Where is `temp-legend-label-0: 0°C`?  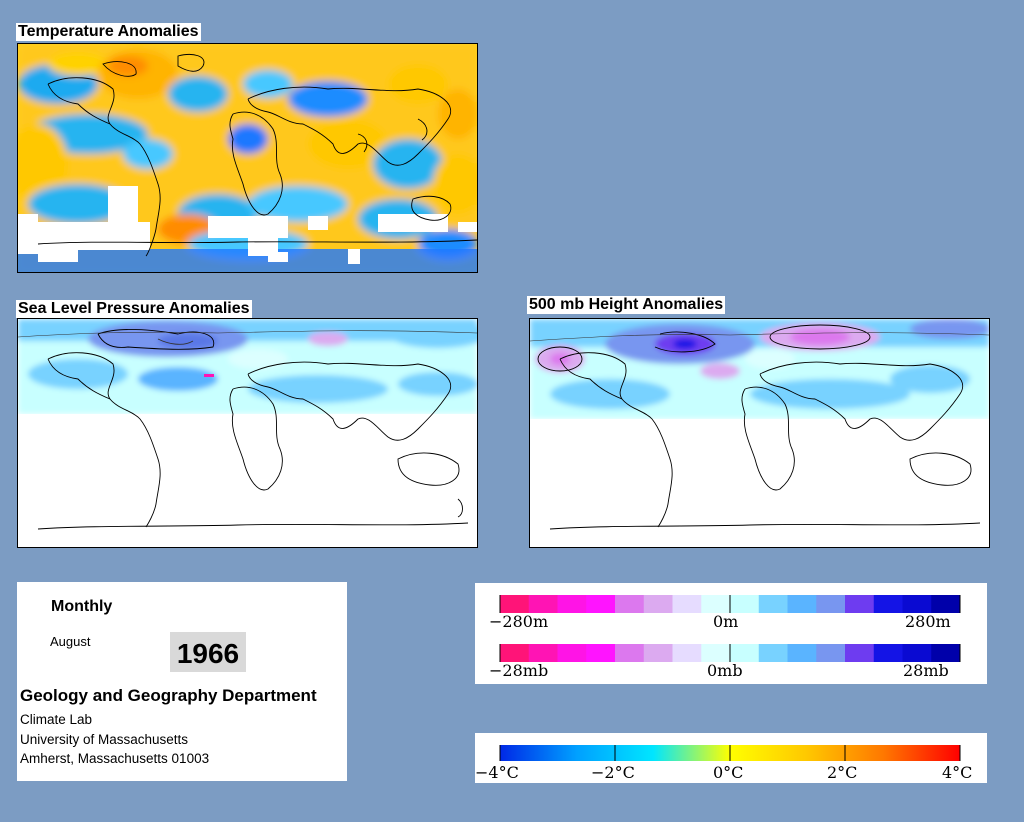 temp-legend-label-0: 0°C is located at coordinates (728, 772).